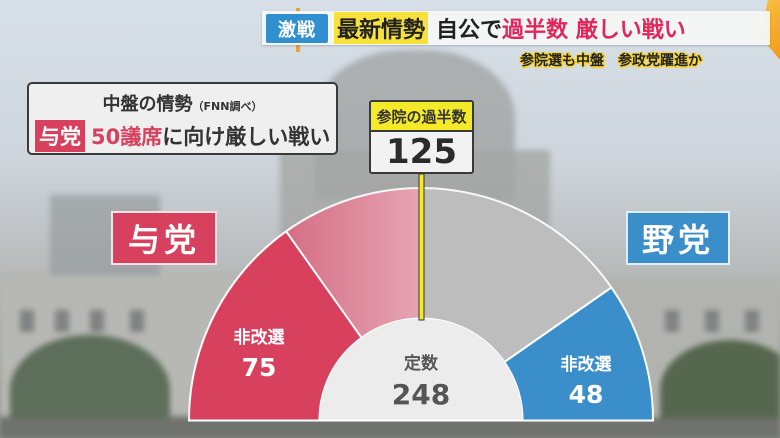  I want to click on total-seats-value: 248, so click(421, 394).